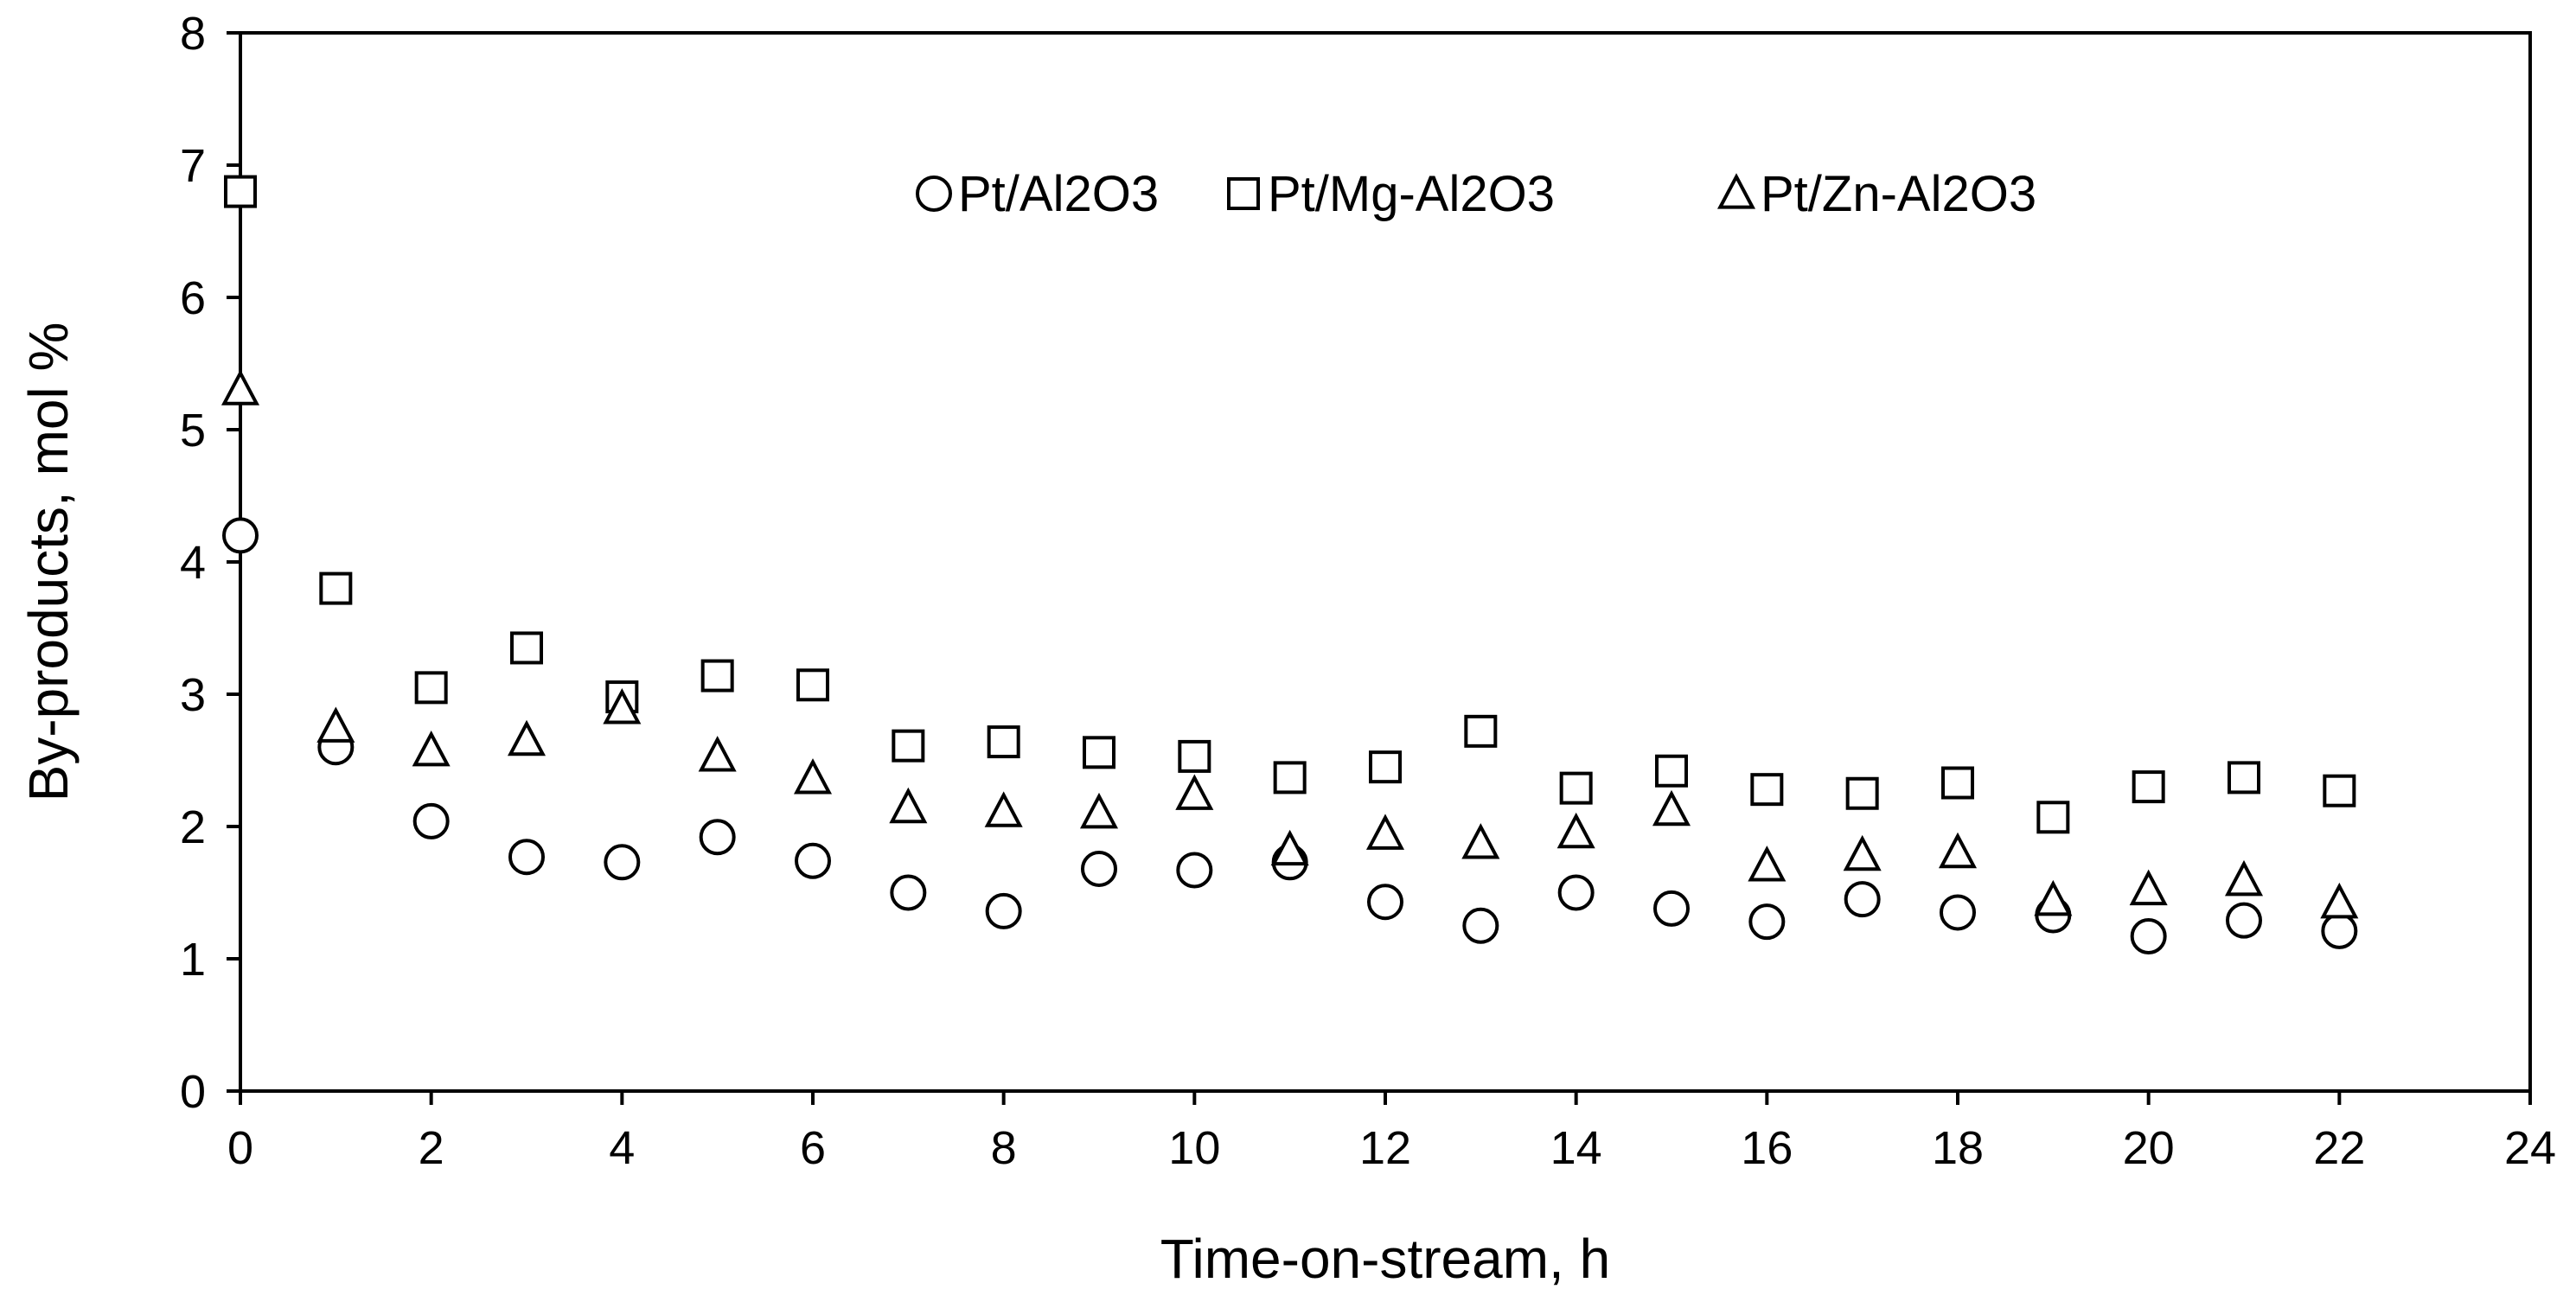  Describe the element at coordinates (1244, 193) in the screenshot. I see `legend-marker-square` at that location.